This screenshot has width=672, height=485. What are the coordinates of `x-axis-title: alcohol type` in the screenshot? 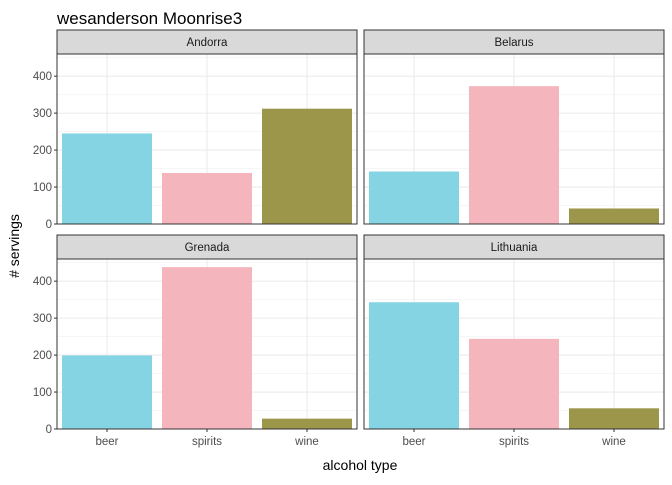 It's located at (360, 465).